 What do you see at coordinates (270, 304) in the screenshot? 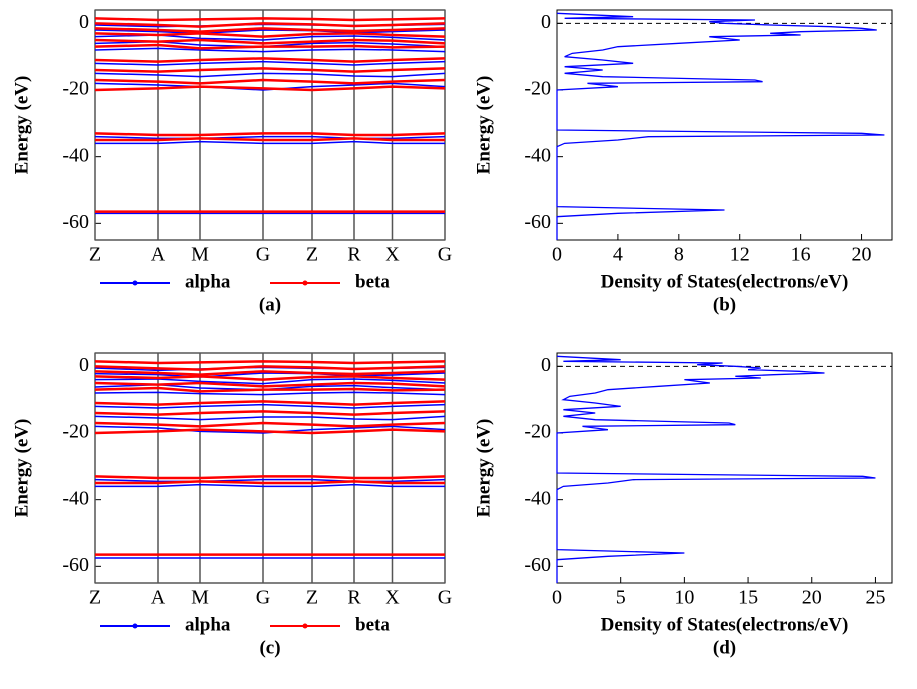
I see `caption: (a)` at bounding box center [270, 304].